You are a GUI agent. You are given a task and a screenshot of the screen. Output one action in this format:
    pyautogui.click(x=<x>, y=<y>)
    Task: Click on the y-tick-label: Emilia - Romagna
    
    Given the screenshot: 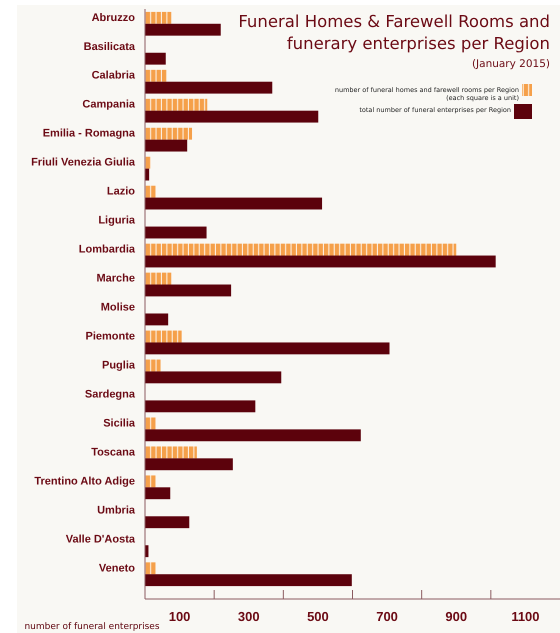 What is the action you would take?
    pyautogui.click(x=89, y=134)
    